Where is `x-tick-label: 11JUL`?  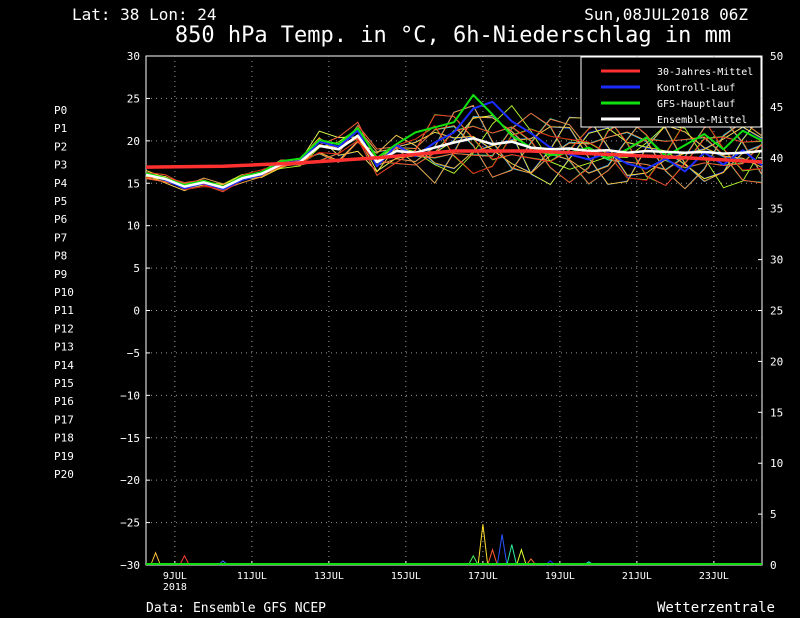 x-tick-label: 11JUL is located at coordinates (252, 576).